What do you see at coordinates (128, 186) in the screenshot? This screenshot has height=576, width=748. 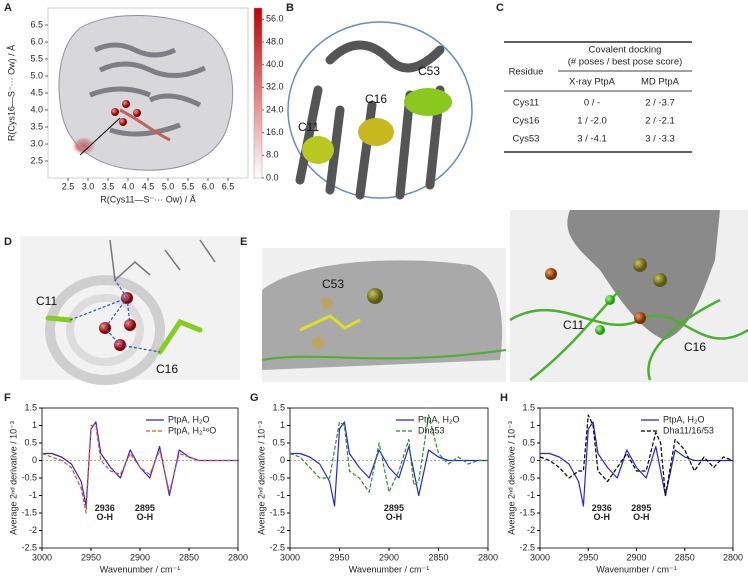 I see `x-tick-label: 4.0` at bounding box center [128, 186].